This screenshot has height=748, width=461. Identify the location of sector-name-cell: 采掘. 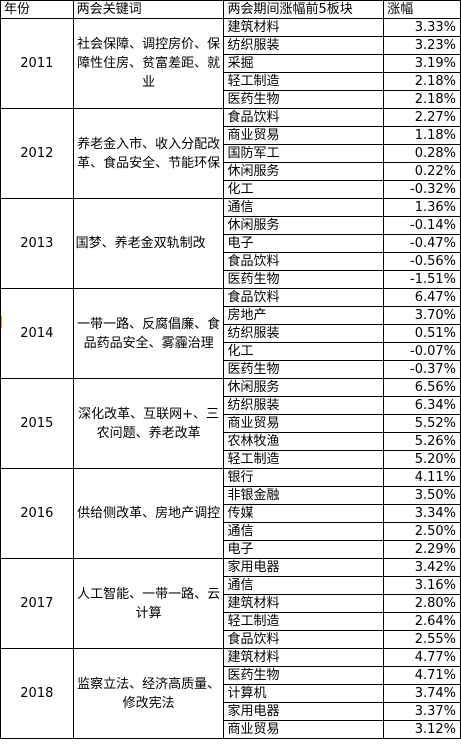
(304, 63).